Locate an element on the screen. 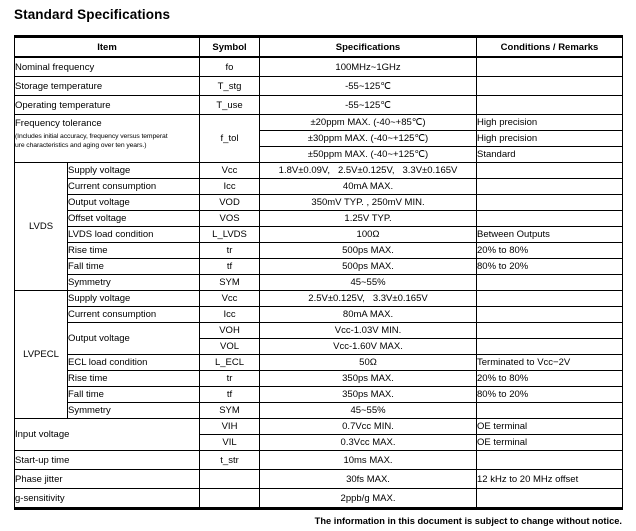  cell-lvds-output-spec: 350mV TYP. , 250mV MIN. is located at coordinates (368, 202).